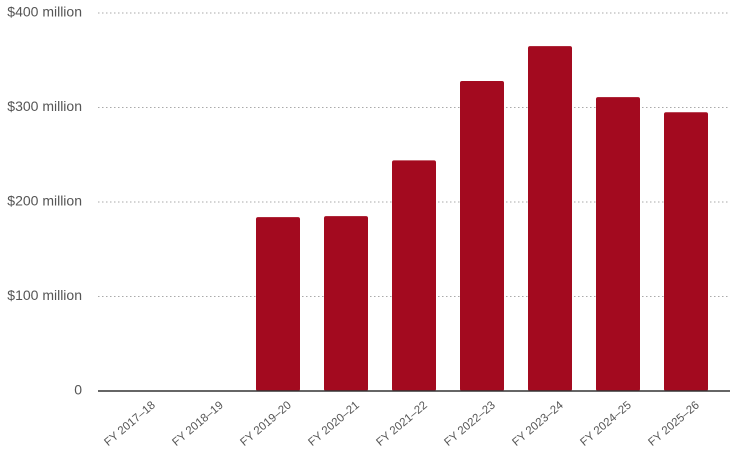 The width and height of the screenshot is (738, 460). Describe the element at coordinates (402, 423) in the screenshot. I see `x-tick-label: FY 2021–22` at that location.